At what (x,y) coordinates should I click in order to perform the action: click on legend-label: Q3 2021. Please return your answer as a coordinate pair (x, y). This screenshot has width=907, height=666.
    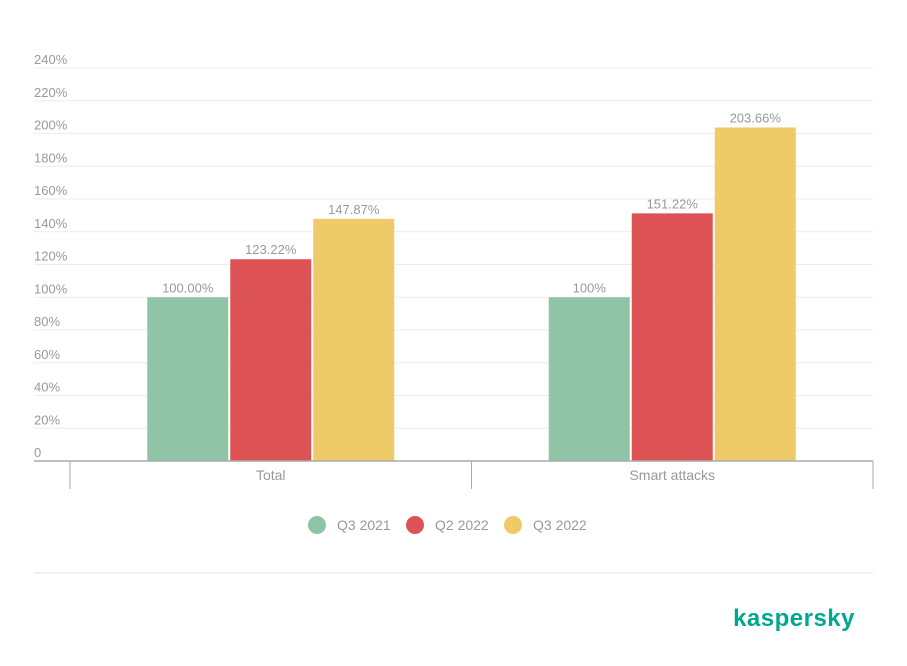
    Looking at the image, I should click on (364, 525).